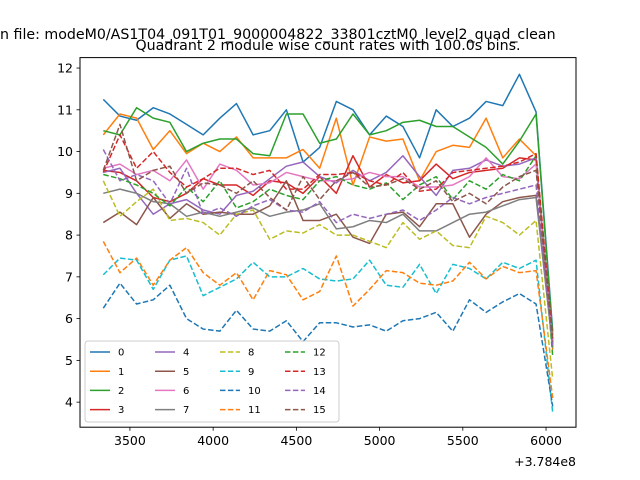  Describe the element at coordinates (254, 410) in the screenshot. I see `legend-label-11: 11` at that location.